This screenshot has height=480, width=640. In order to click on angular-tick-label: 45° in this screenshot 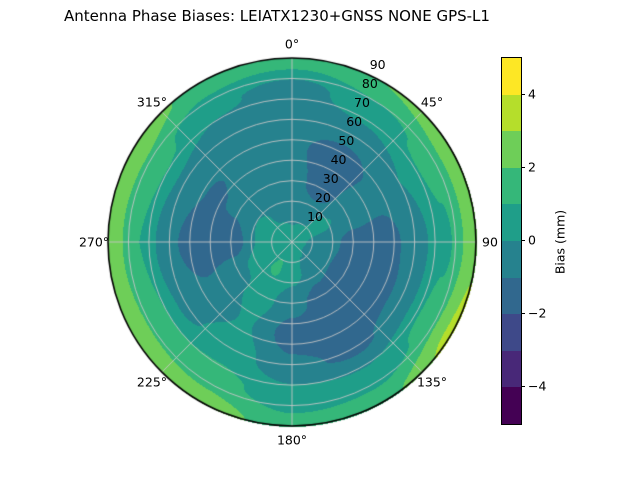, I will do `click(432, 102)`.